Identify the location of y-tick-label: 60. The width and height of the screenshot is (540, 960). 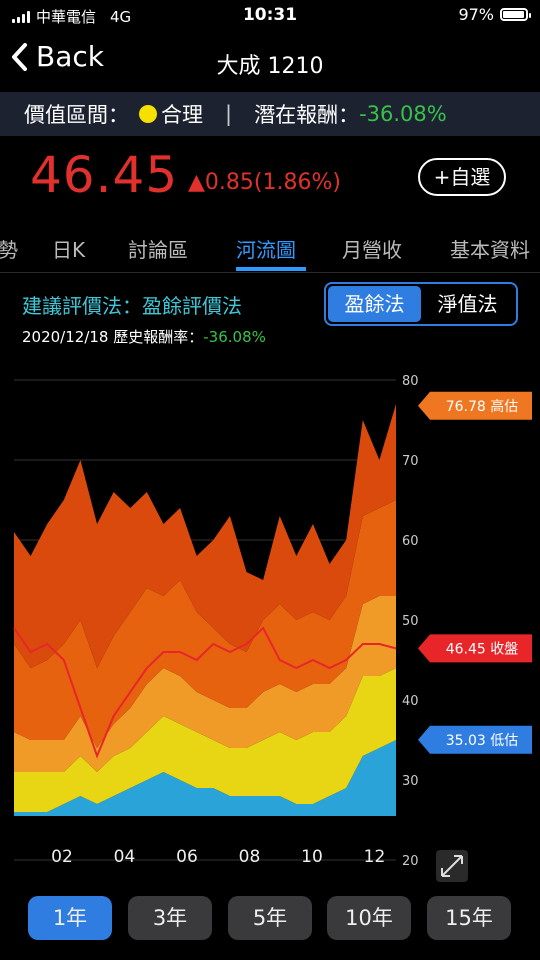
(410, 541).